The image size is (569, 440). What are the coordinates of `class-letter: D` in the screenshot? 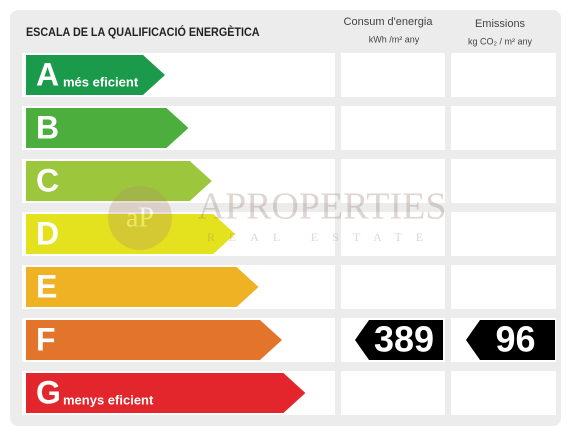 It's located at (47, 233).